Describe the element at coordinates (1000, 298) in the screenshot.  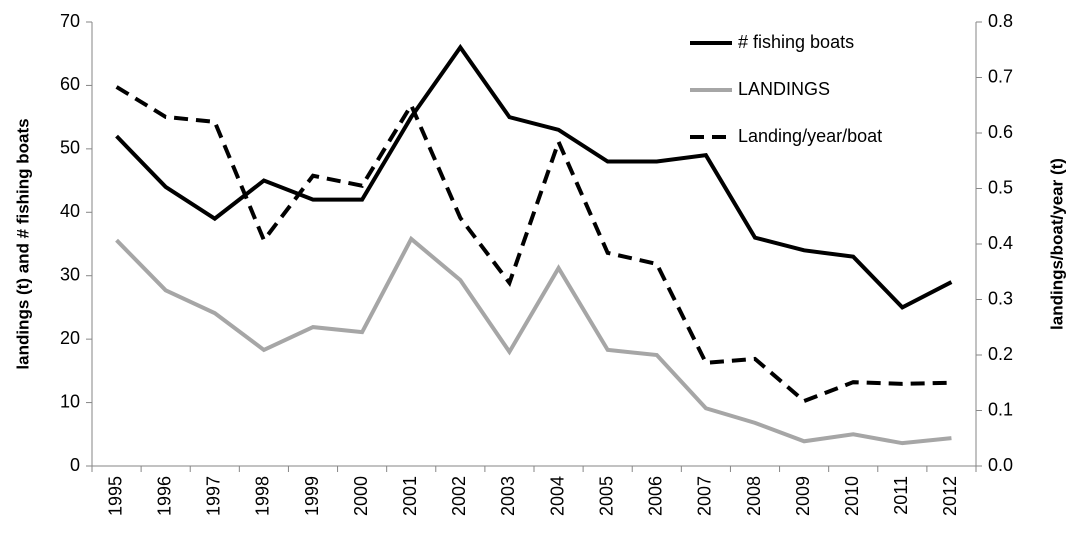
I see `y2-tick-label: 0.3` at that location.